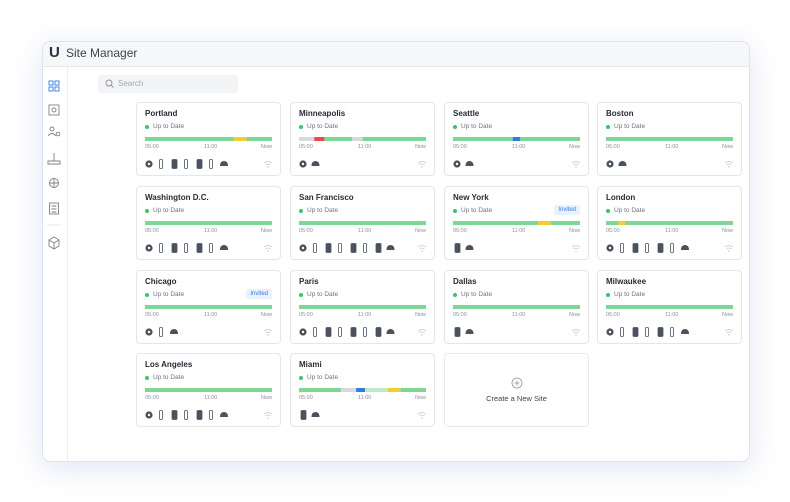  I want to click on site-card: Seattle Up to Date 05:00 11:00 Now, so click(516, 139).